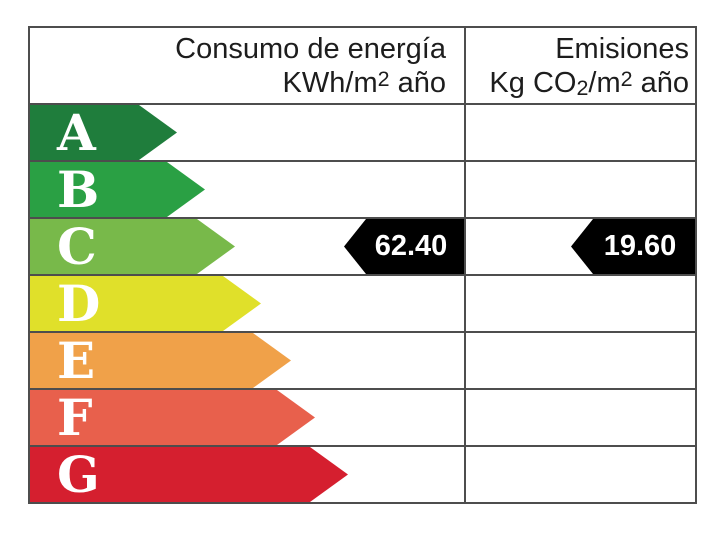 The image size is (720, 540). Describe the element at coordinates (117, 189) in the screenshot. I see `rating-bar-b: B` at that location.